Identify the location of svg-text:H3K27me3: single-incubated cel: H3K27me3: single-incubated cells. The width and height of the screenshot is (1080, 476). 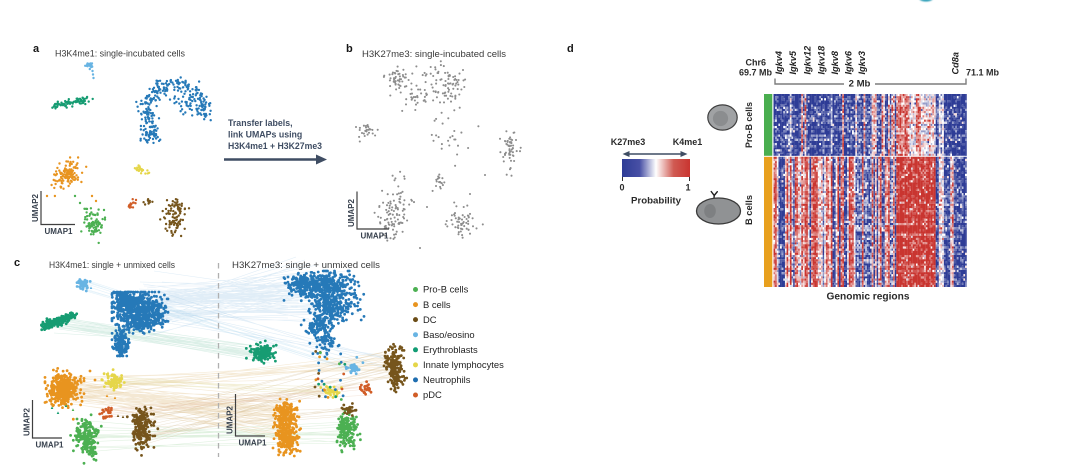
(434, 54).